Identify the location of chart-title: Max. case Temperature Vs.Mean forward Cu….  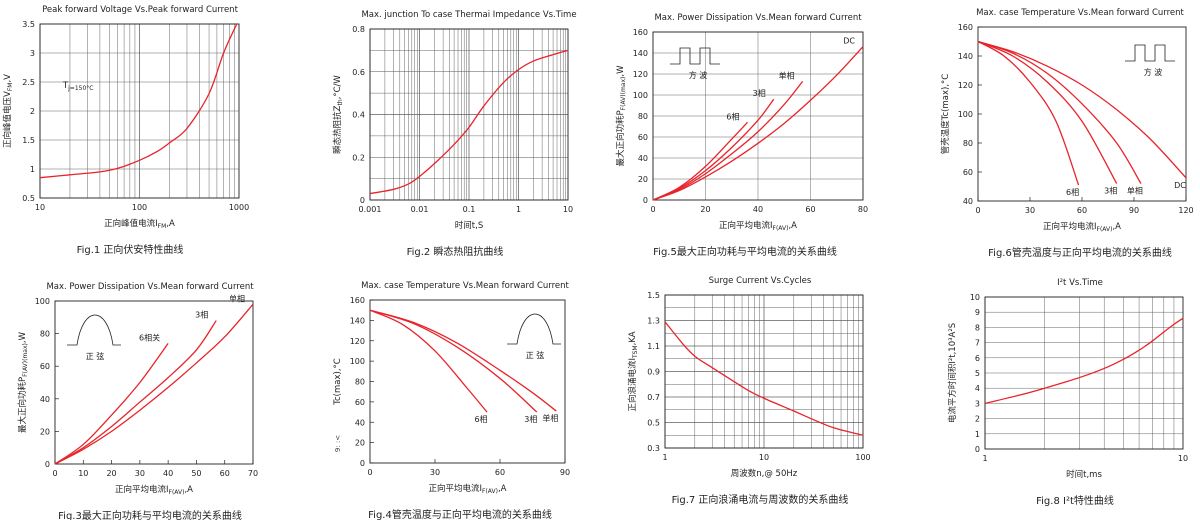
(1080, 13).